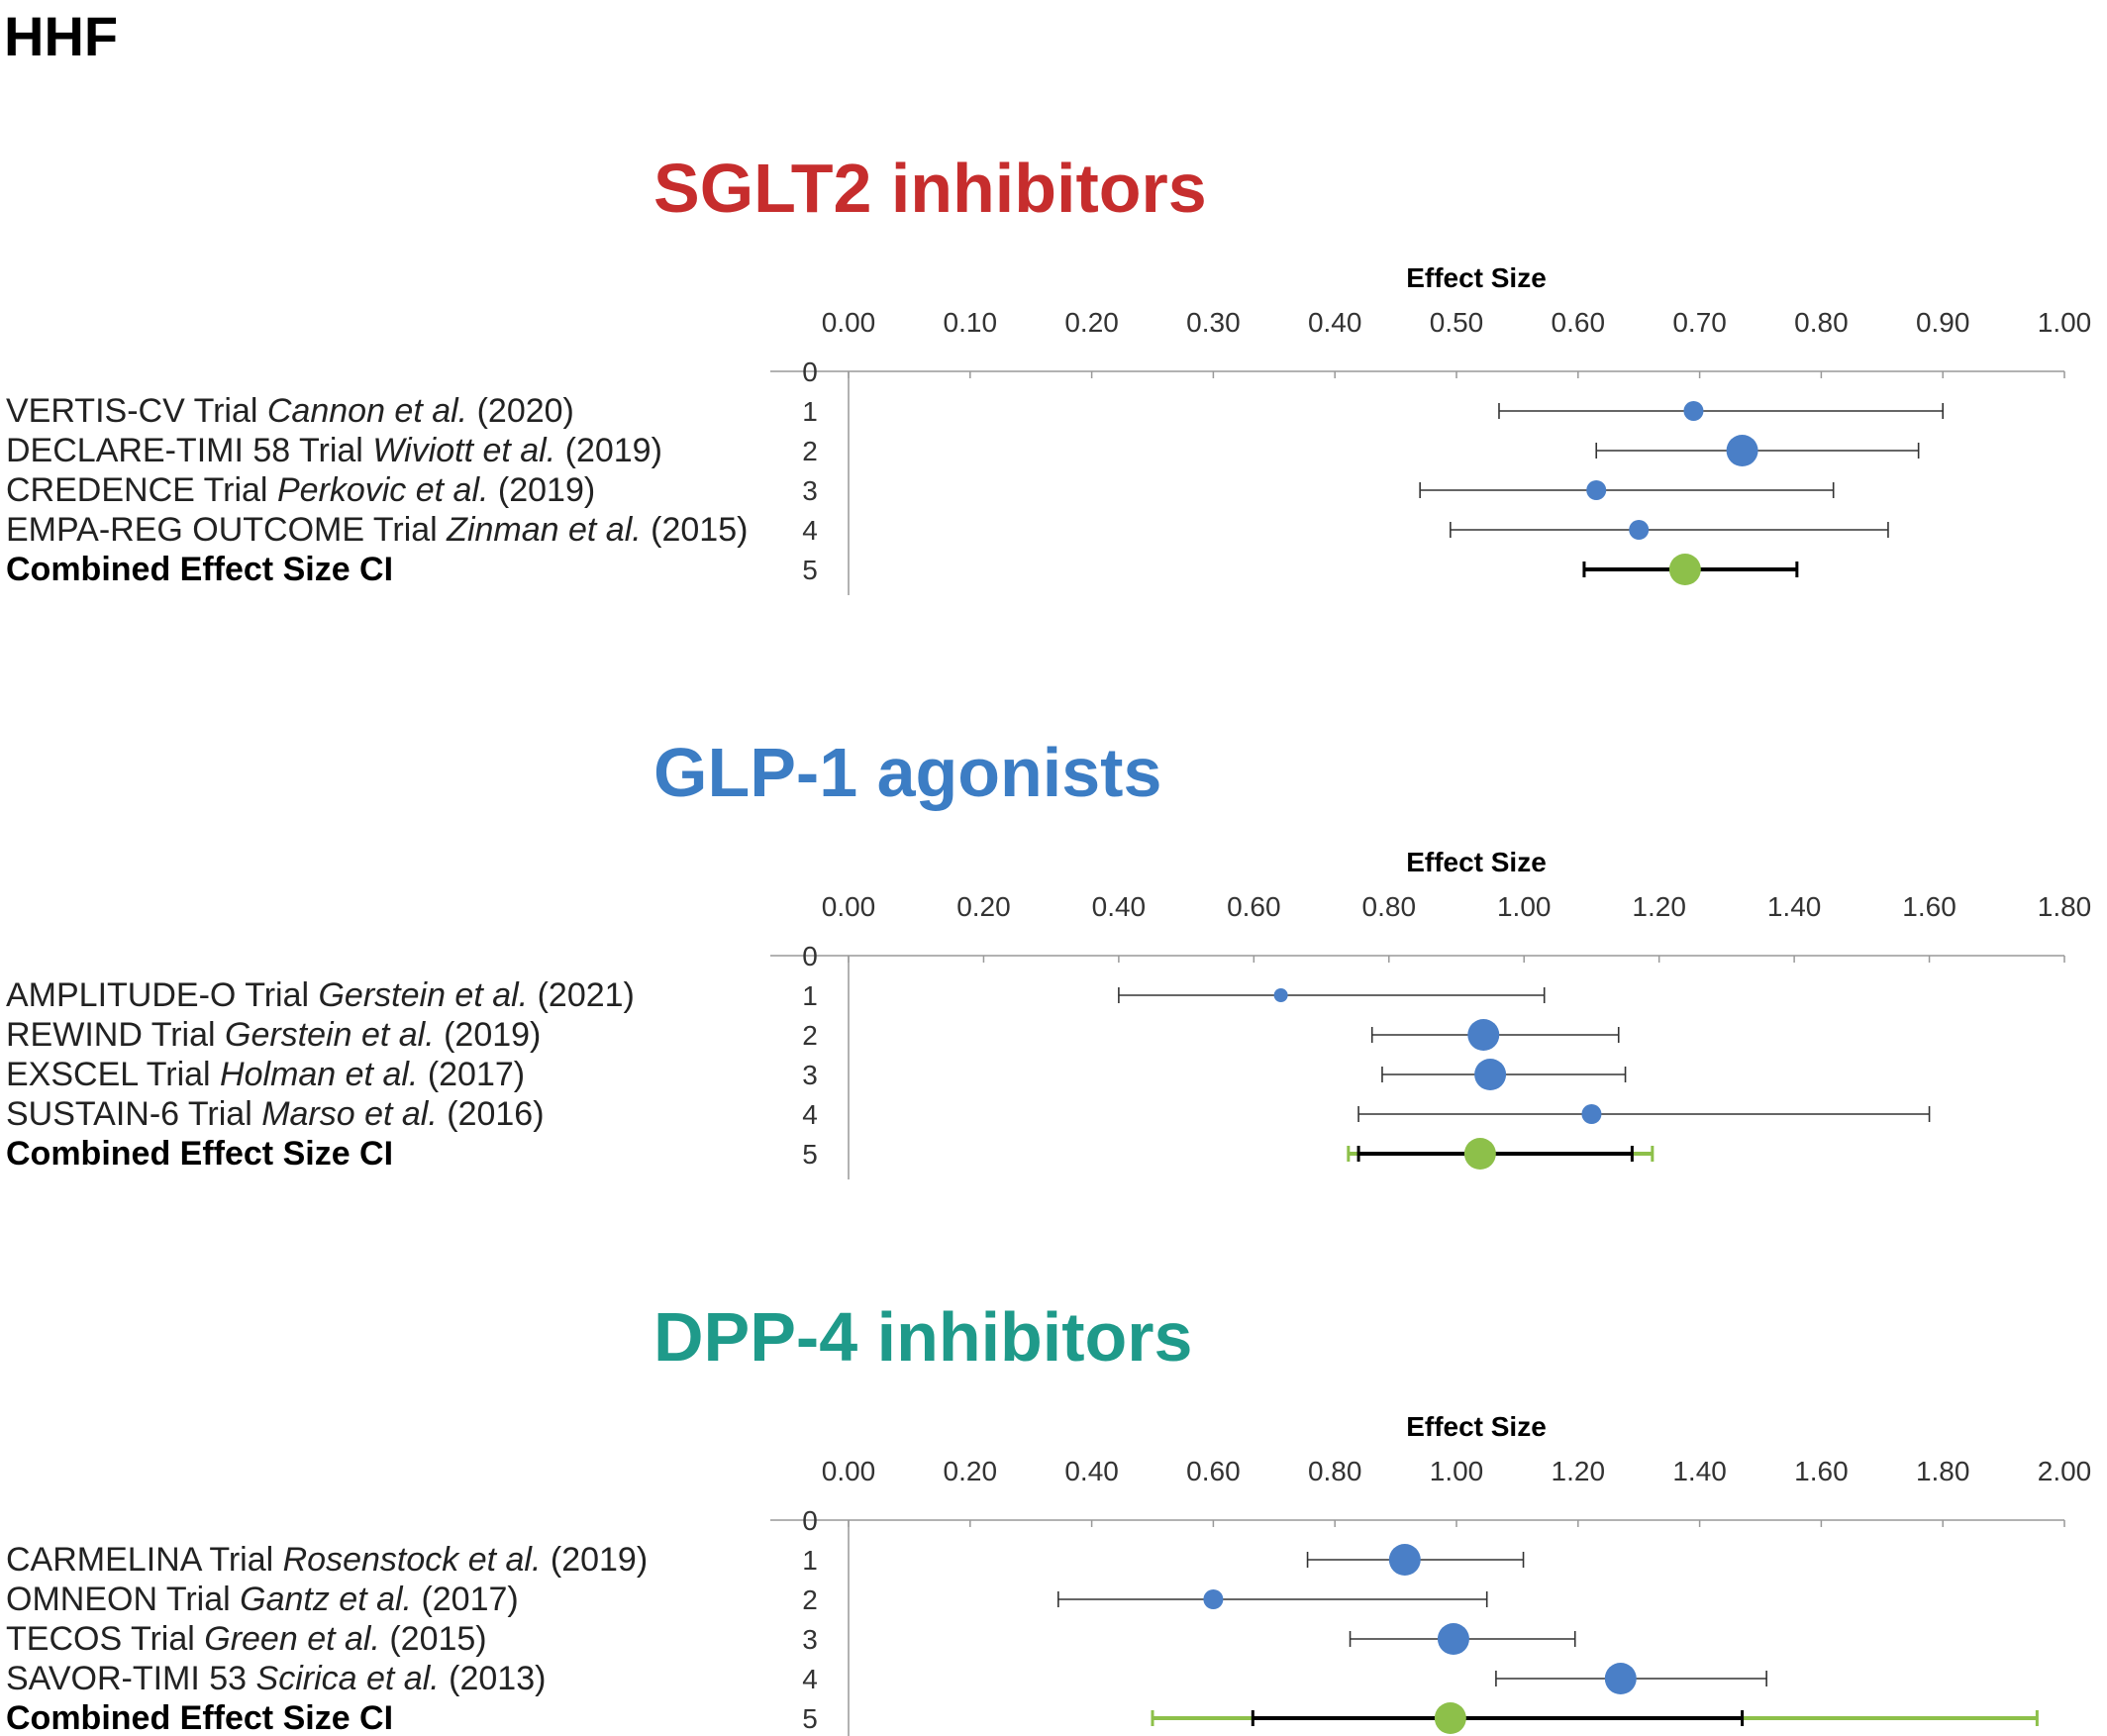 The height and width of the screenshot is (1736, 2107). Describe the element at coordinates (300, 490) in the screenshot. I see `row-label: CREDENCE Trial Perkovic et al. (2019)` at that location.